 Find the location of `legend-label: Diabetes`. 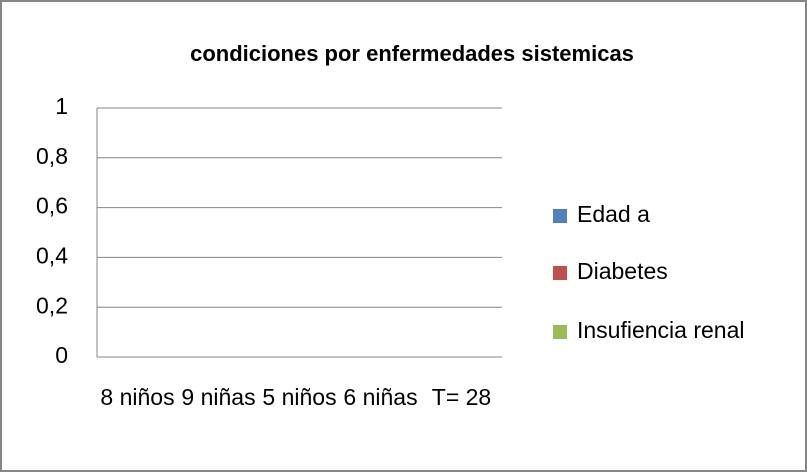

legend-label: Diabetes is located at coordinates (622, 271).